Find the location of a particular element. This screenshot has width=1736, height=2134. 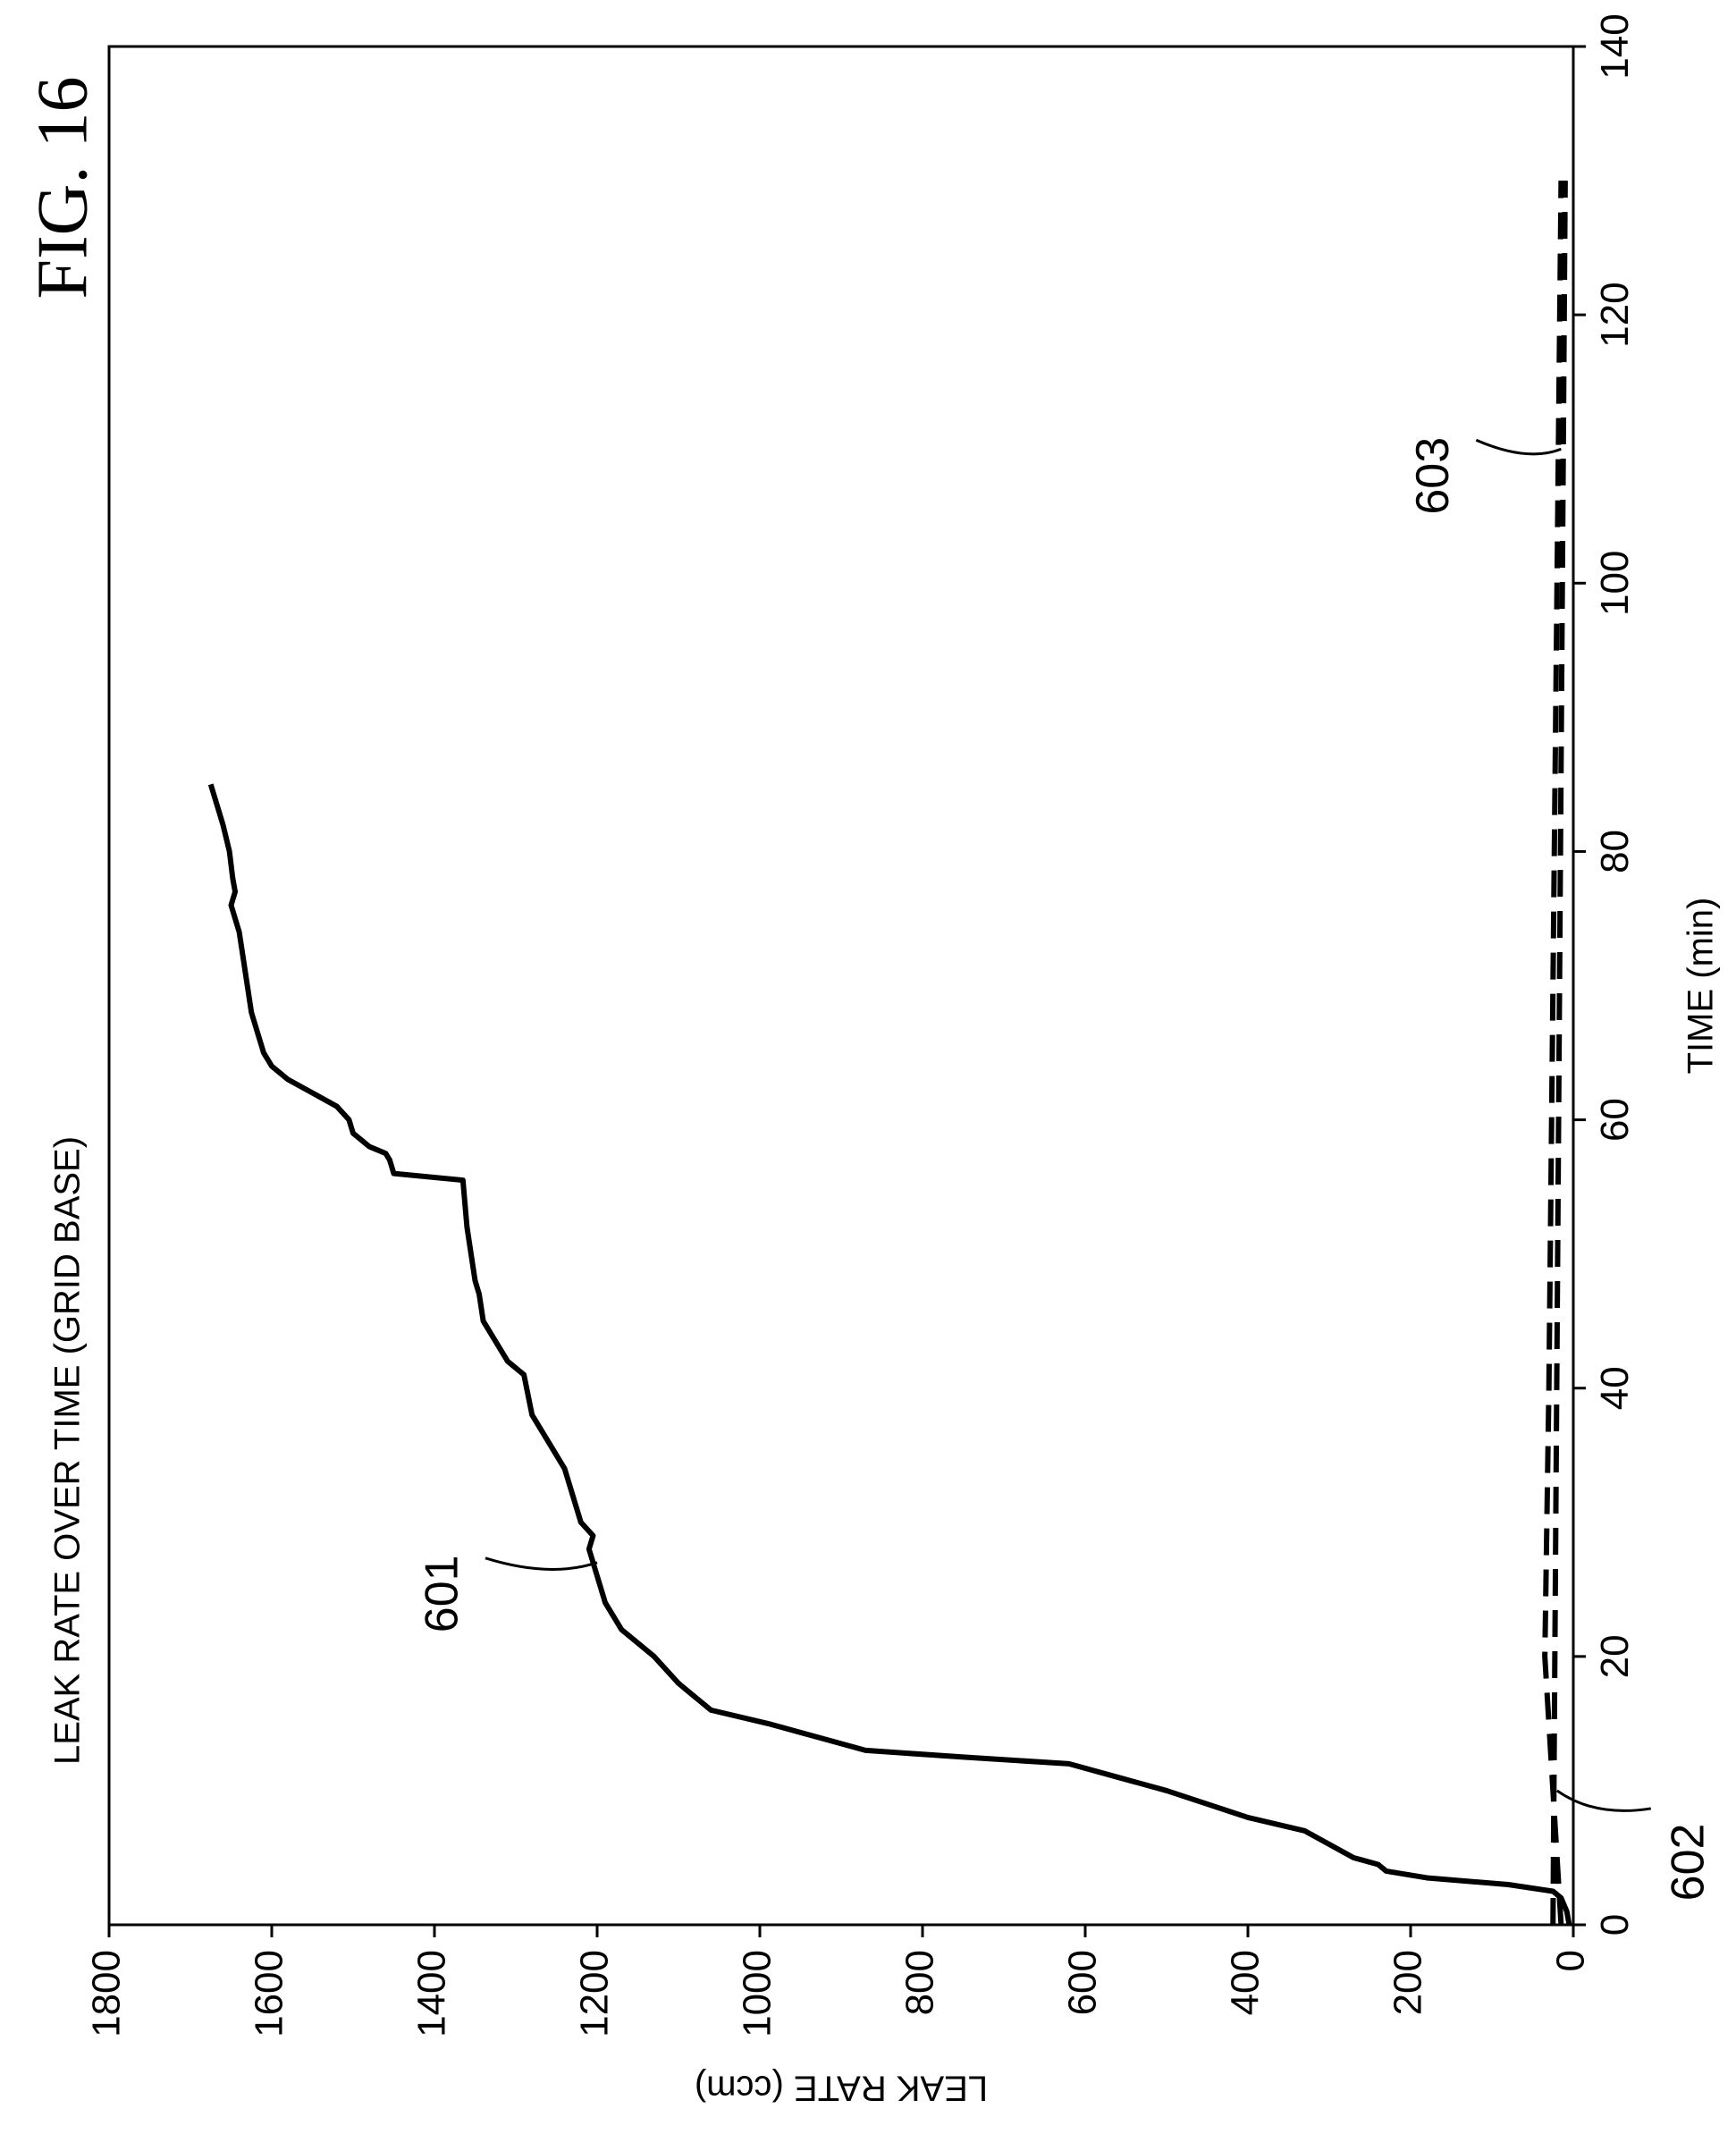

ref-label-602: 602 is located at coordinates (1689, 1863).